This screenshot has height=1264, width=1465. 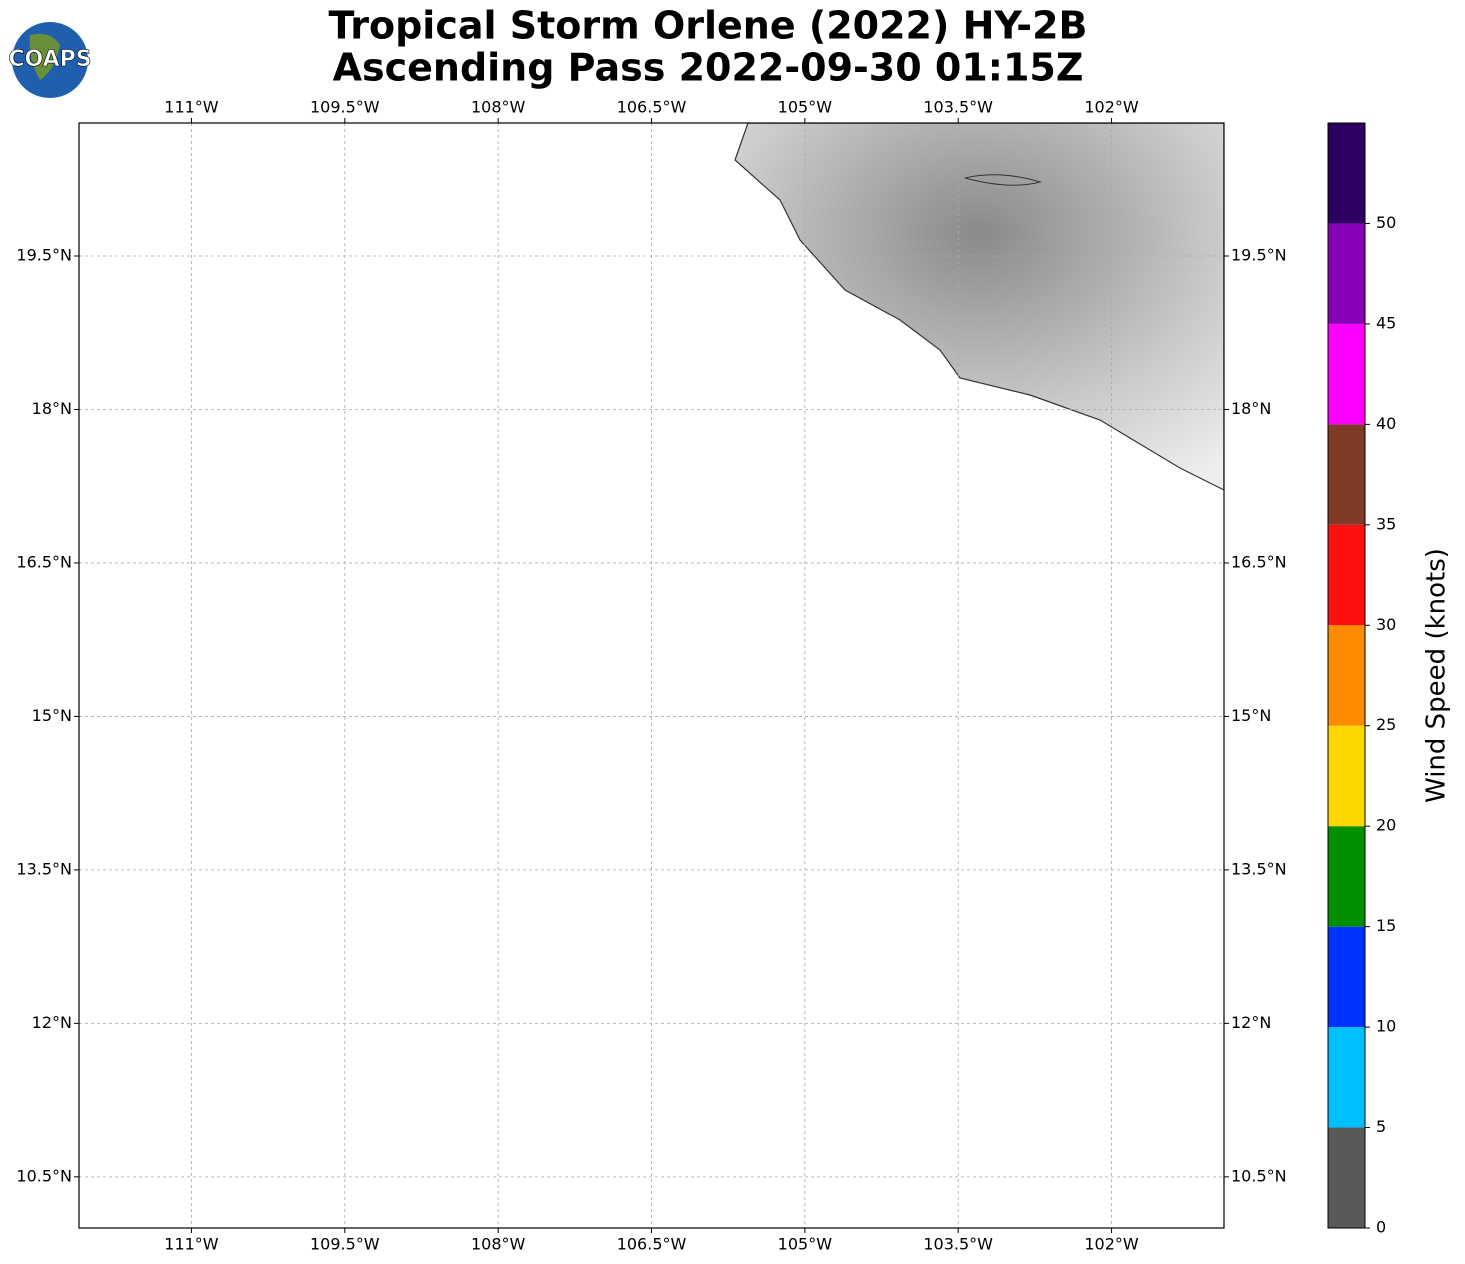 What do you see at coordinates (1389, 679) in the screenshot?
I see `colorbar: 0 5 10 15 20 25 30 35 40 45 50 Wind Speed (knots)` at bounding box center [1389, 679].